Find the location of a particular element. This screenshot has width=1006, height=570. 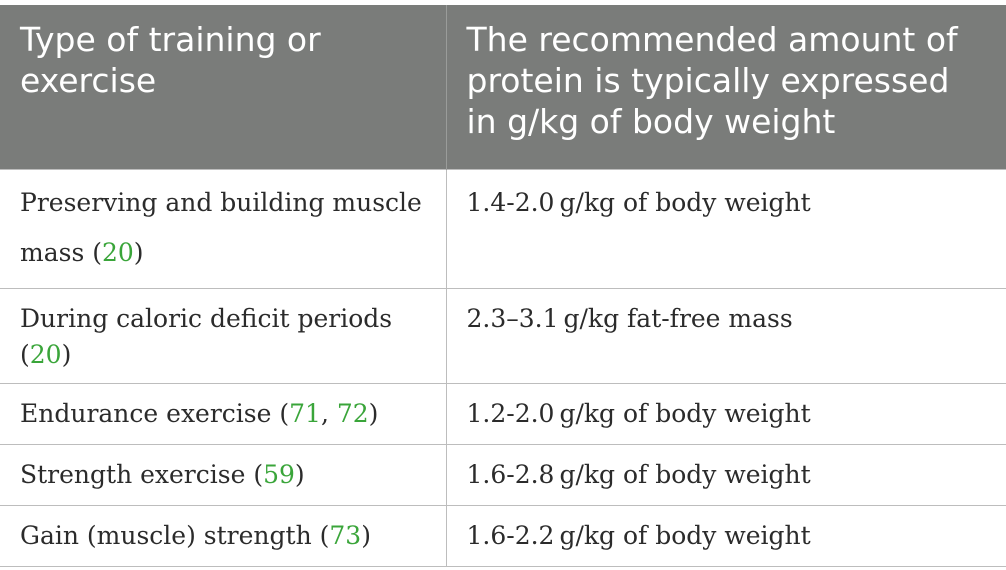

training-type-cell: During caloric deficit periods (20) is located at coordinates (223, 335).